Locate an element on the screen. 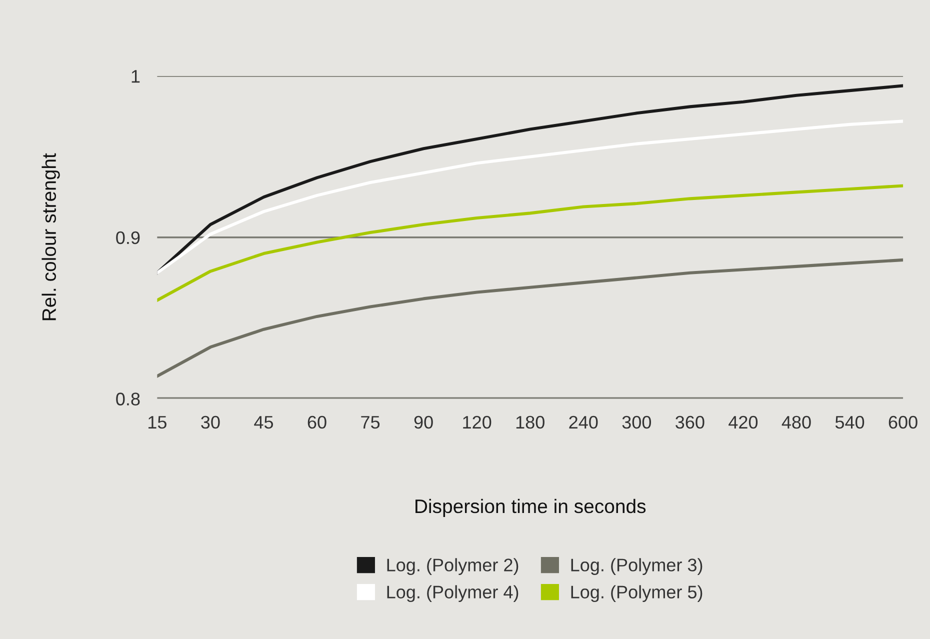  x-tick-label: 600 is located at coordinates (903, 422).